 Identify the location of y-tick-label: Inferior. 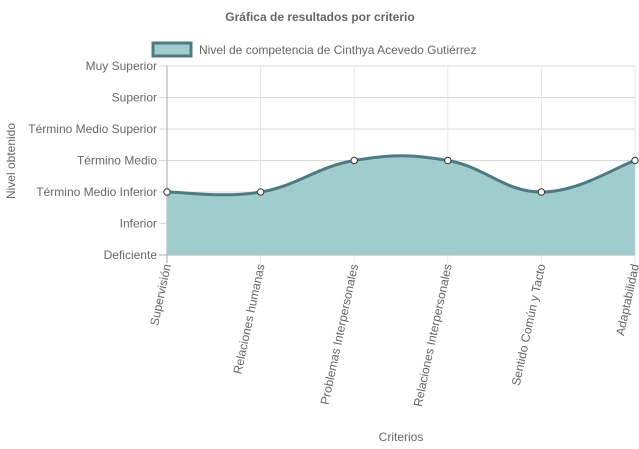
(138, 224).